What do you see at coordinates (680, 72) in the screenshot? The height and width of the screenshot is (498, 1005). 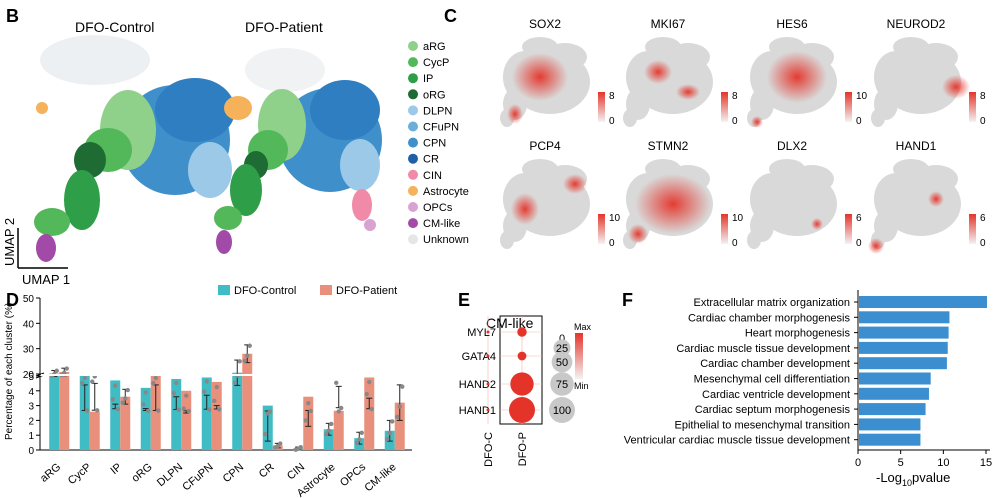 I see `feature-plot: MKI67 8 0` at bounding box center [680, 72].